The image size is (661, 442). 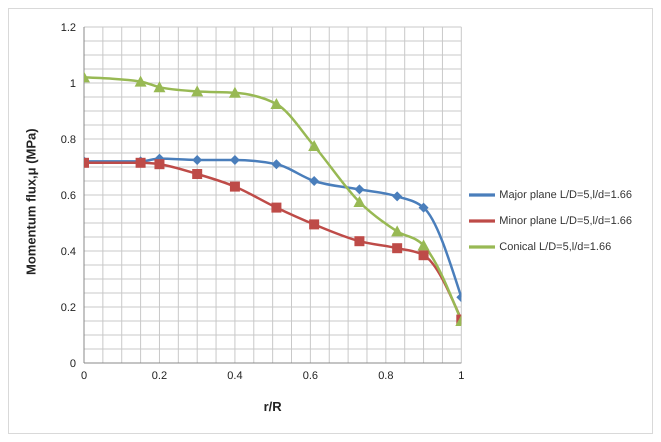 I want to click on legend-label: Minor plane L/D=5,l/d=1.66, so click(x=565, y=220).